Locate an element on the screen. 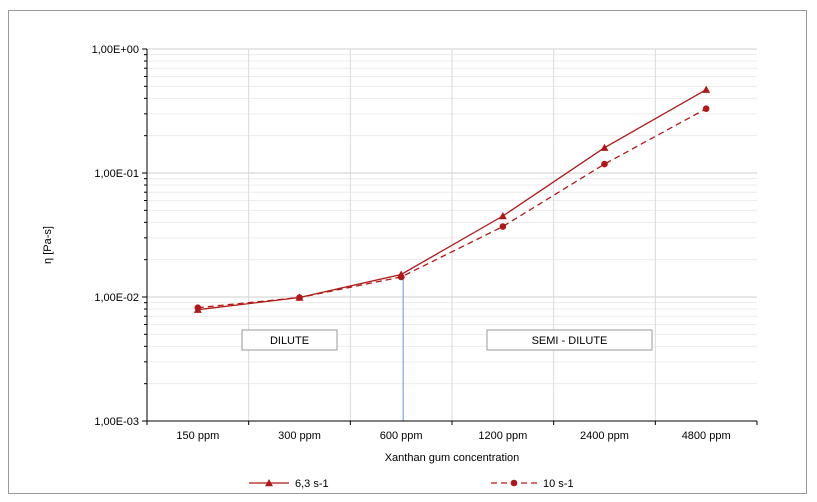 Image resolution: width=817 pixels, height=502 pixels. region-dilute: DILUTE is located at coordinates (289, 340).